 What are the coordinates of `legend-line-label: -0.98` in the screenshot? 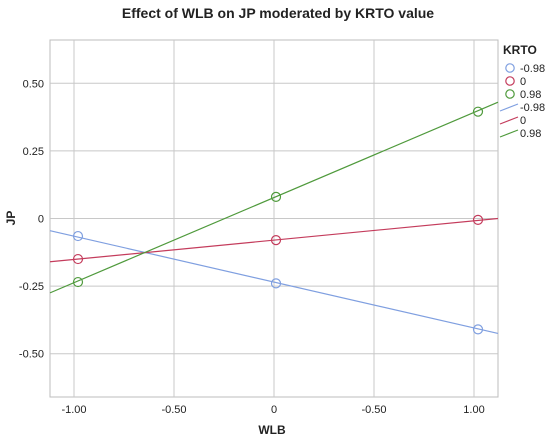 It's located at (532, 108).